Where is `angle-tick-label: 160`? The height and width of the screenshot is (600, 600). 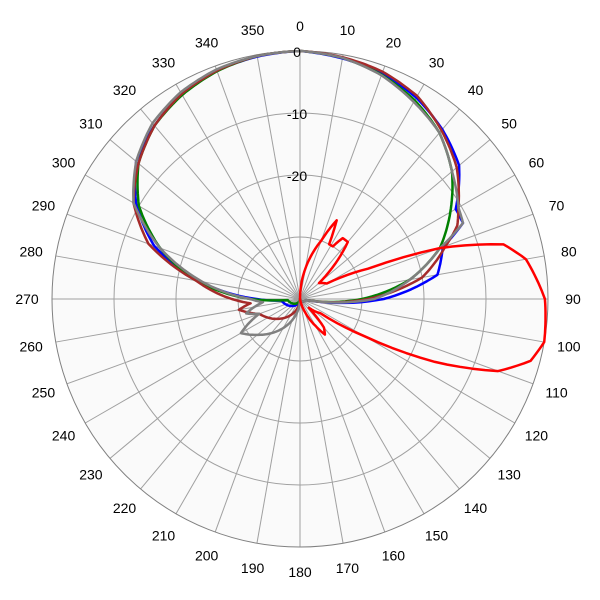
angle-tick-label: 160 is located at coordinates (394, 556).